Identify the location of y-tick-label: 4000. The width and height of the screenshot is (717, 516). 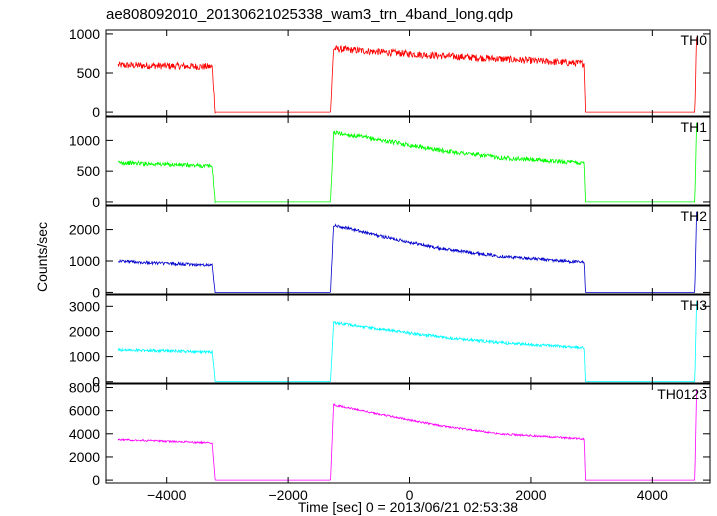
(84, 434).